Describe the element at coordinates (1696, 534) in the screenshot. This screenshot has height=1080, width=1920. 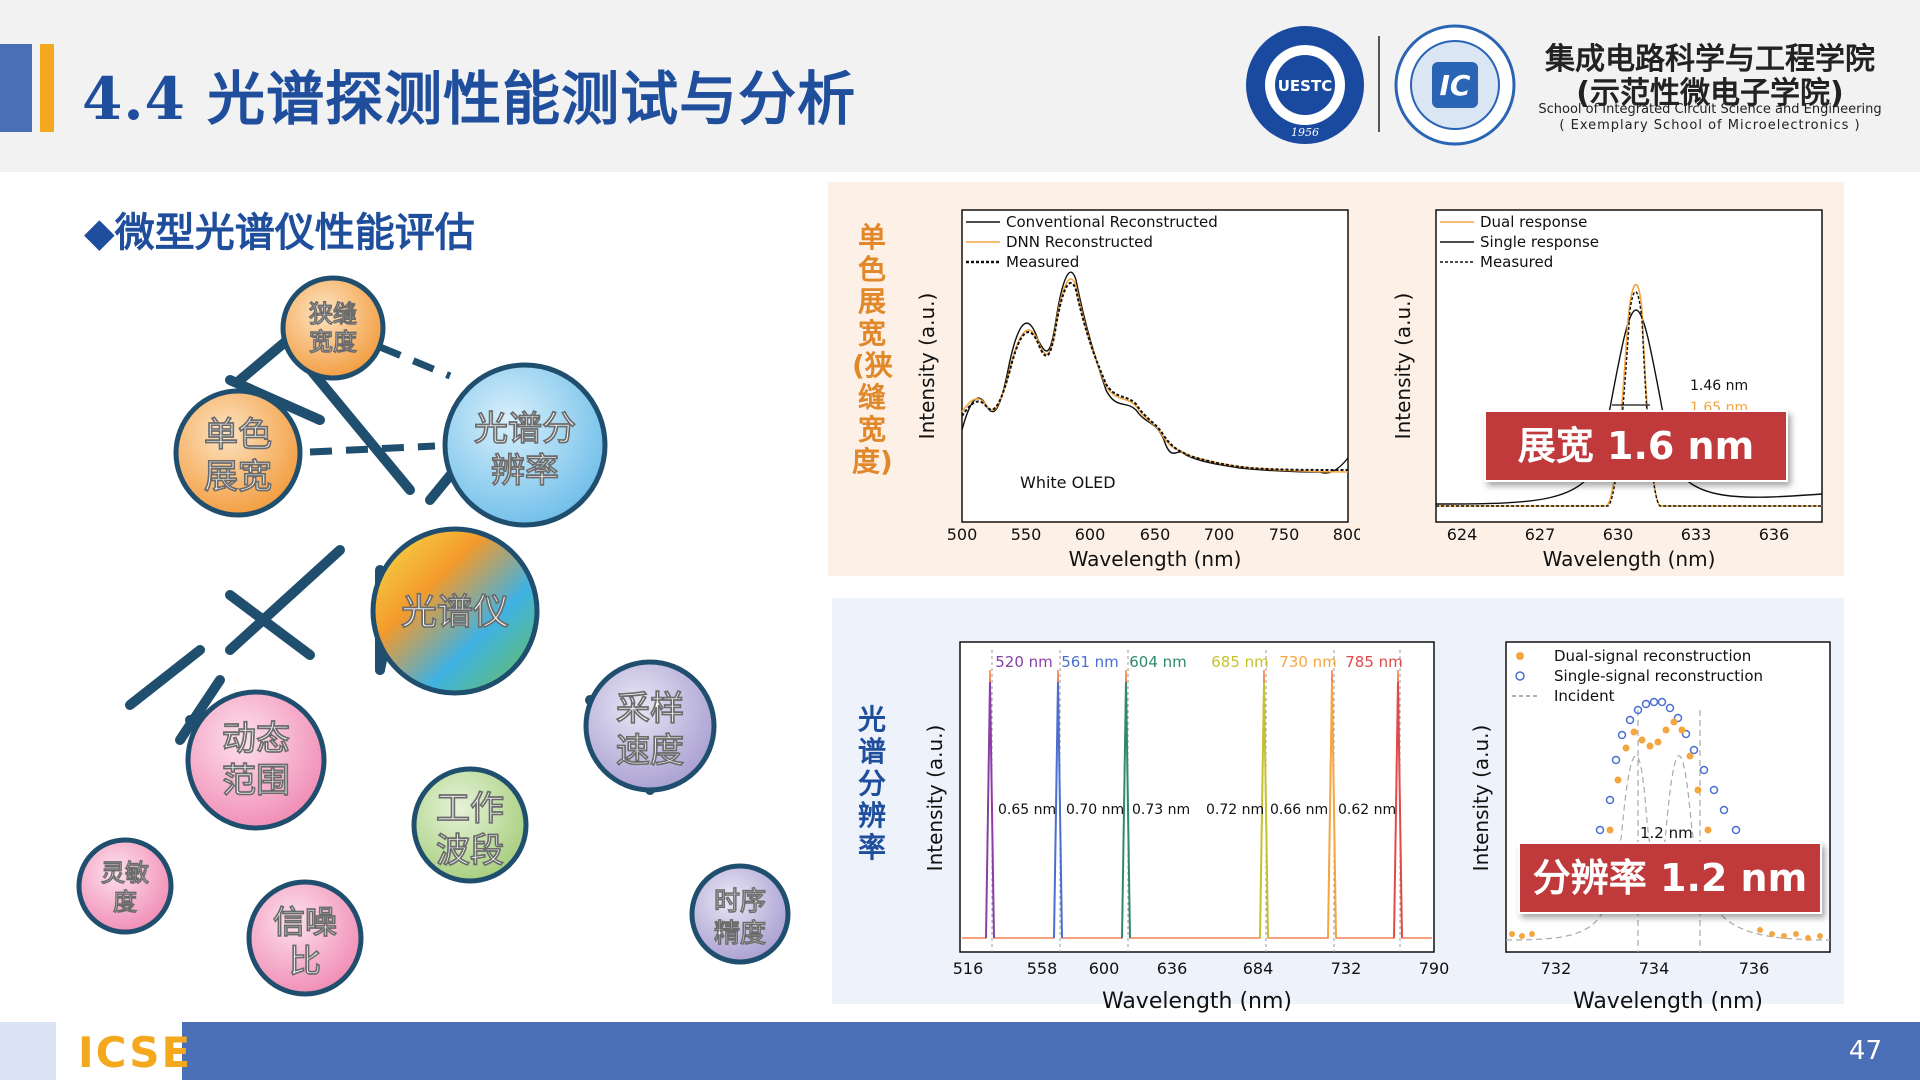
I see `xtick: 633` at that location.